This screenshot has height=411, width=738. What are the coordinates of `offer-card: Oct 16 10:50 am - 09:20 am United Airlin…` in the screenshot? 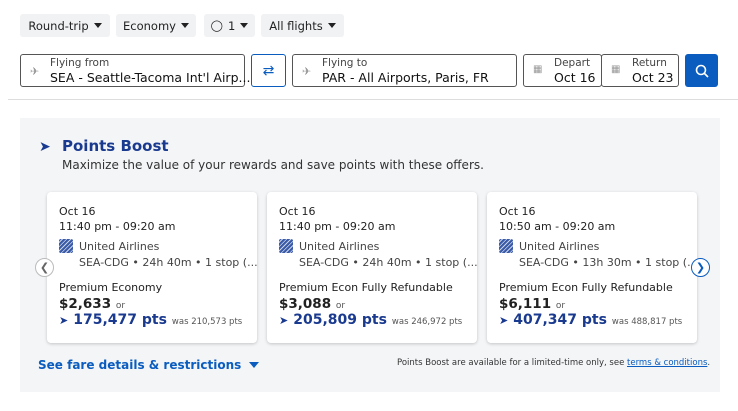 It's located at (592, 267).